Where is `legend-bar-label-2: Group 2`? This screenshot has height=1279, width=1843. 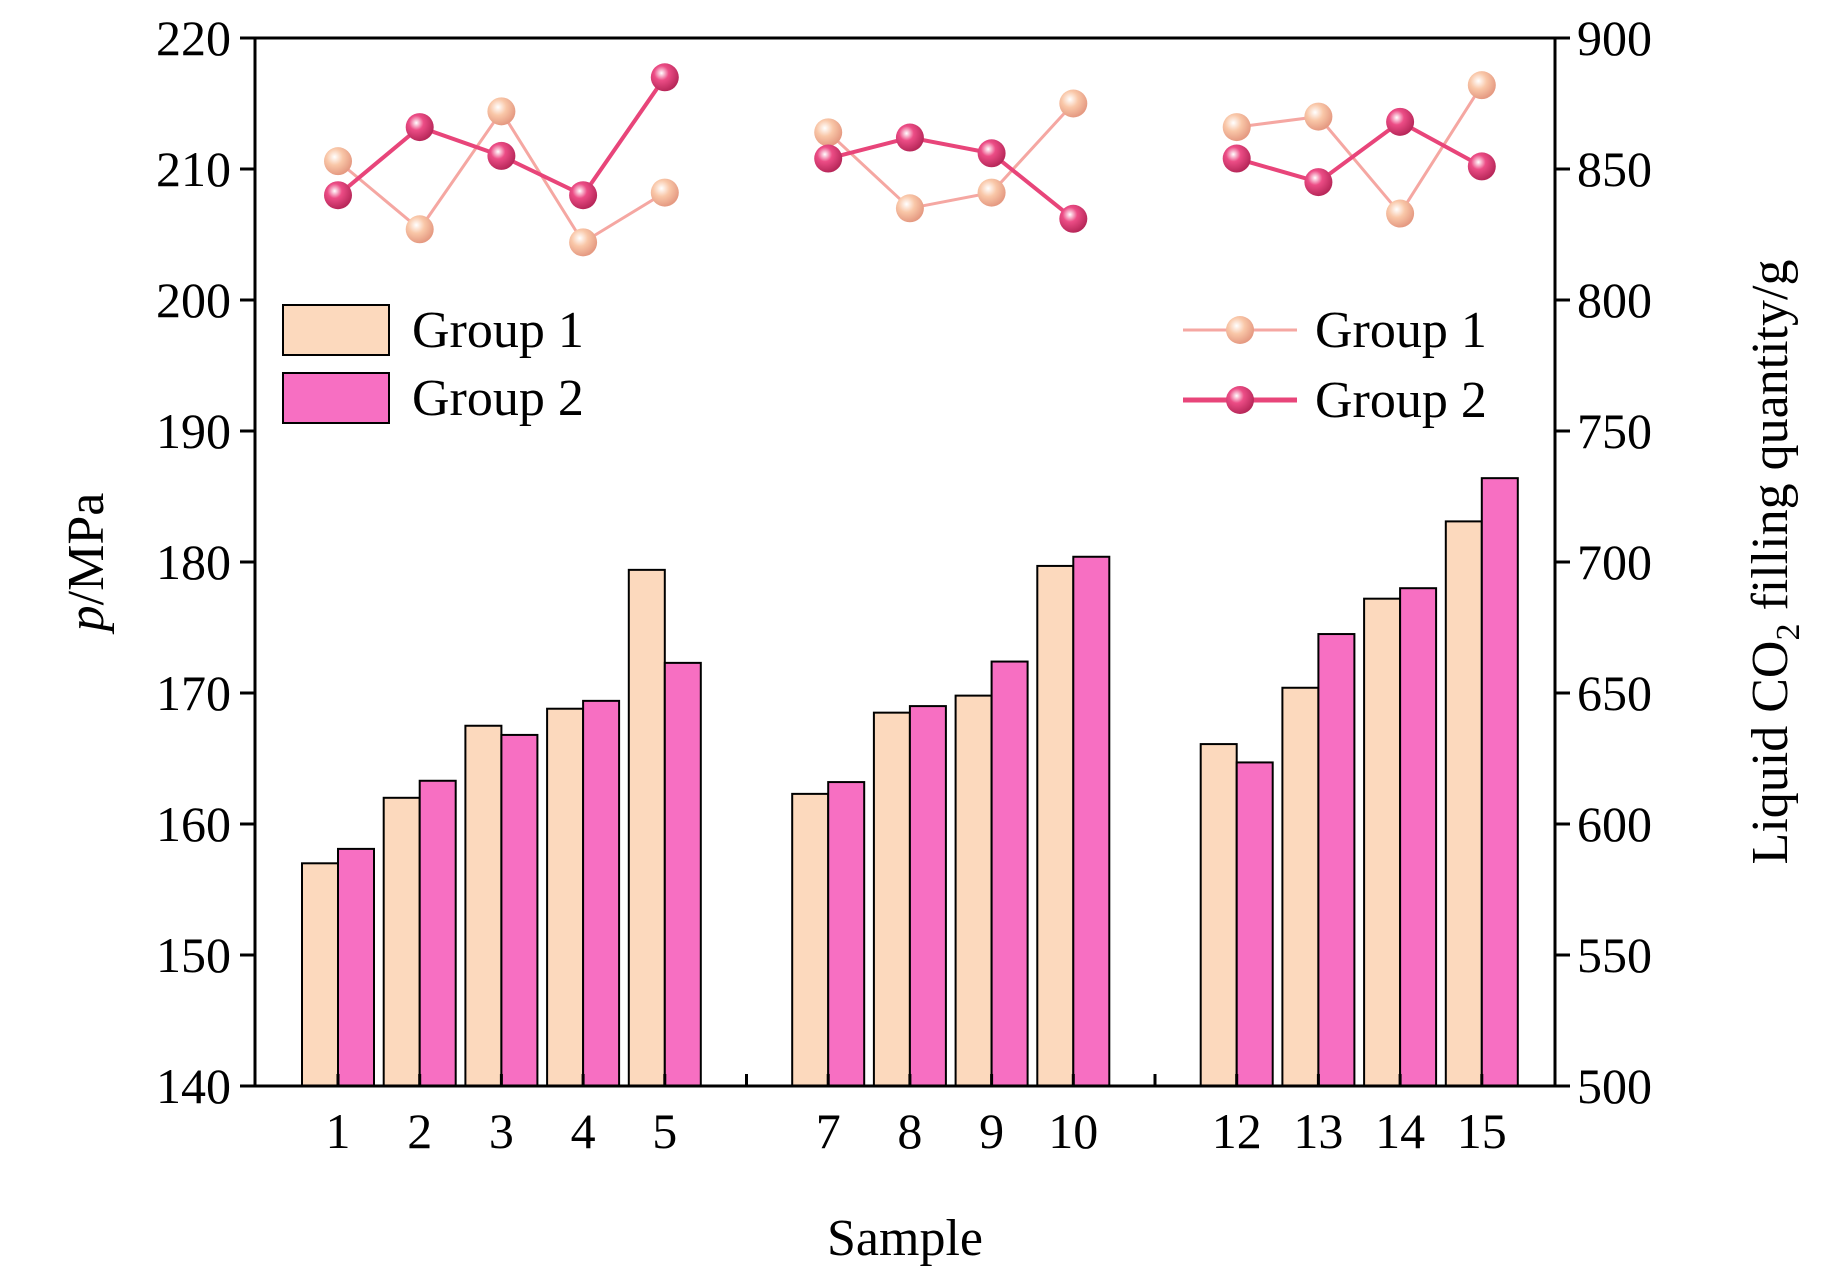
legend-bar-label-2: Group 2 is located at coordinates (498, 398).